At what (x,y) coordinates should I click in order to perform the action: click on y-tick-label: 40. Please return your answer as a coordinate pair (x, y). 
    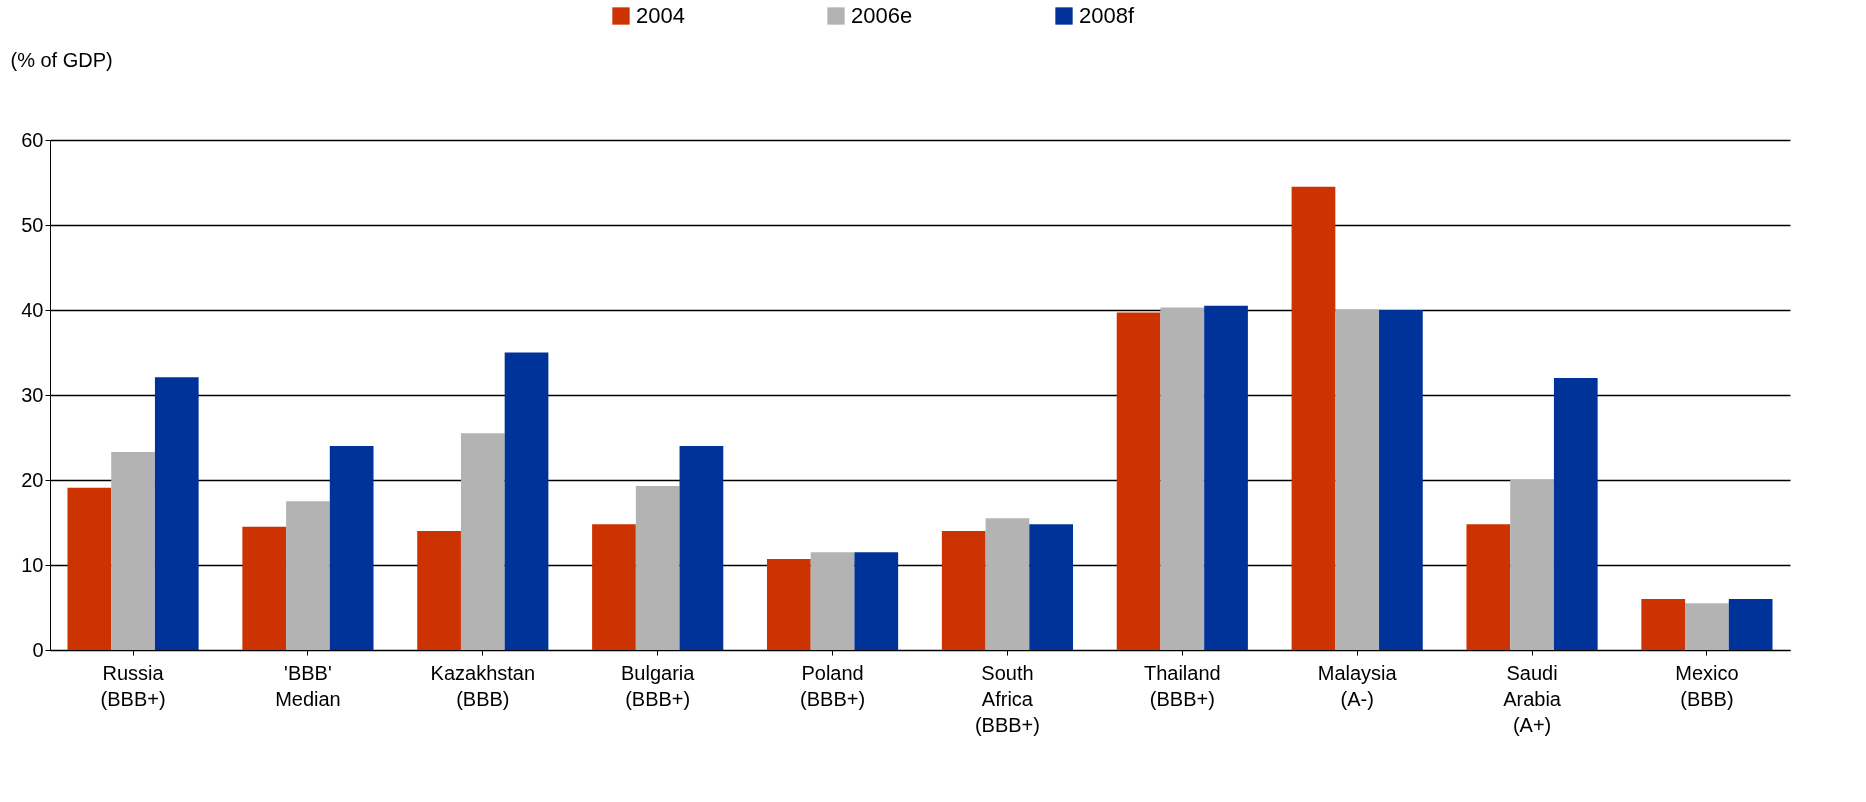
    Looking at the image, I should click on (32, 309).